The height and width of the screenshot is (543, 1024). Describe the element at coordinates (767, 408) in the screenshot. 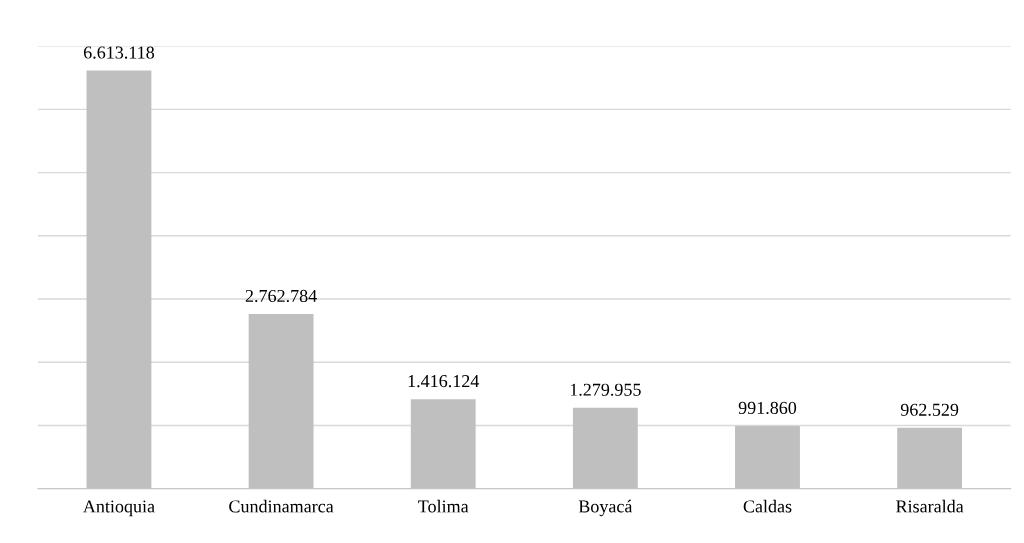

I see `data-label: 991.860` at that location.